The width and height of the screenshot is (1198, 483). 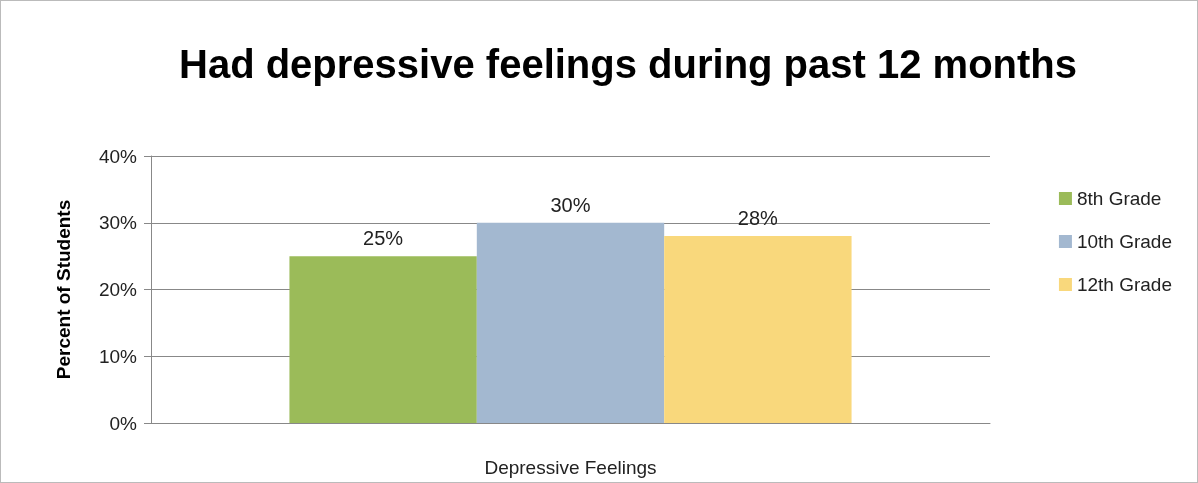 What do you see at coordinates (118, 289) in the screenshot?
I see `y-tick-label: 20%` at bounding box center [118, 289].